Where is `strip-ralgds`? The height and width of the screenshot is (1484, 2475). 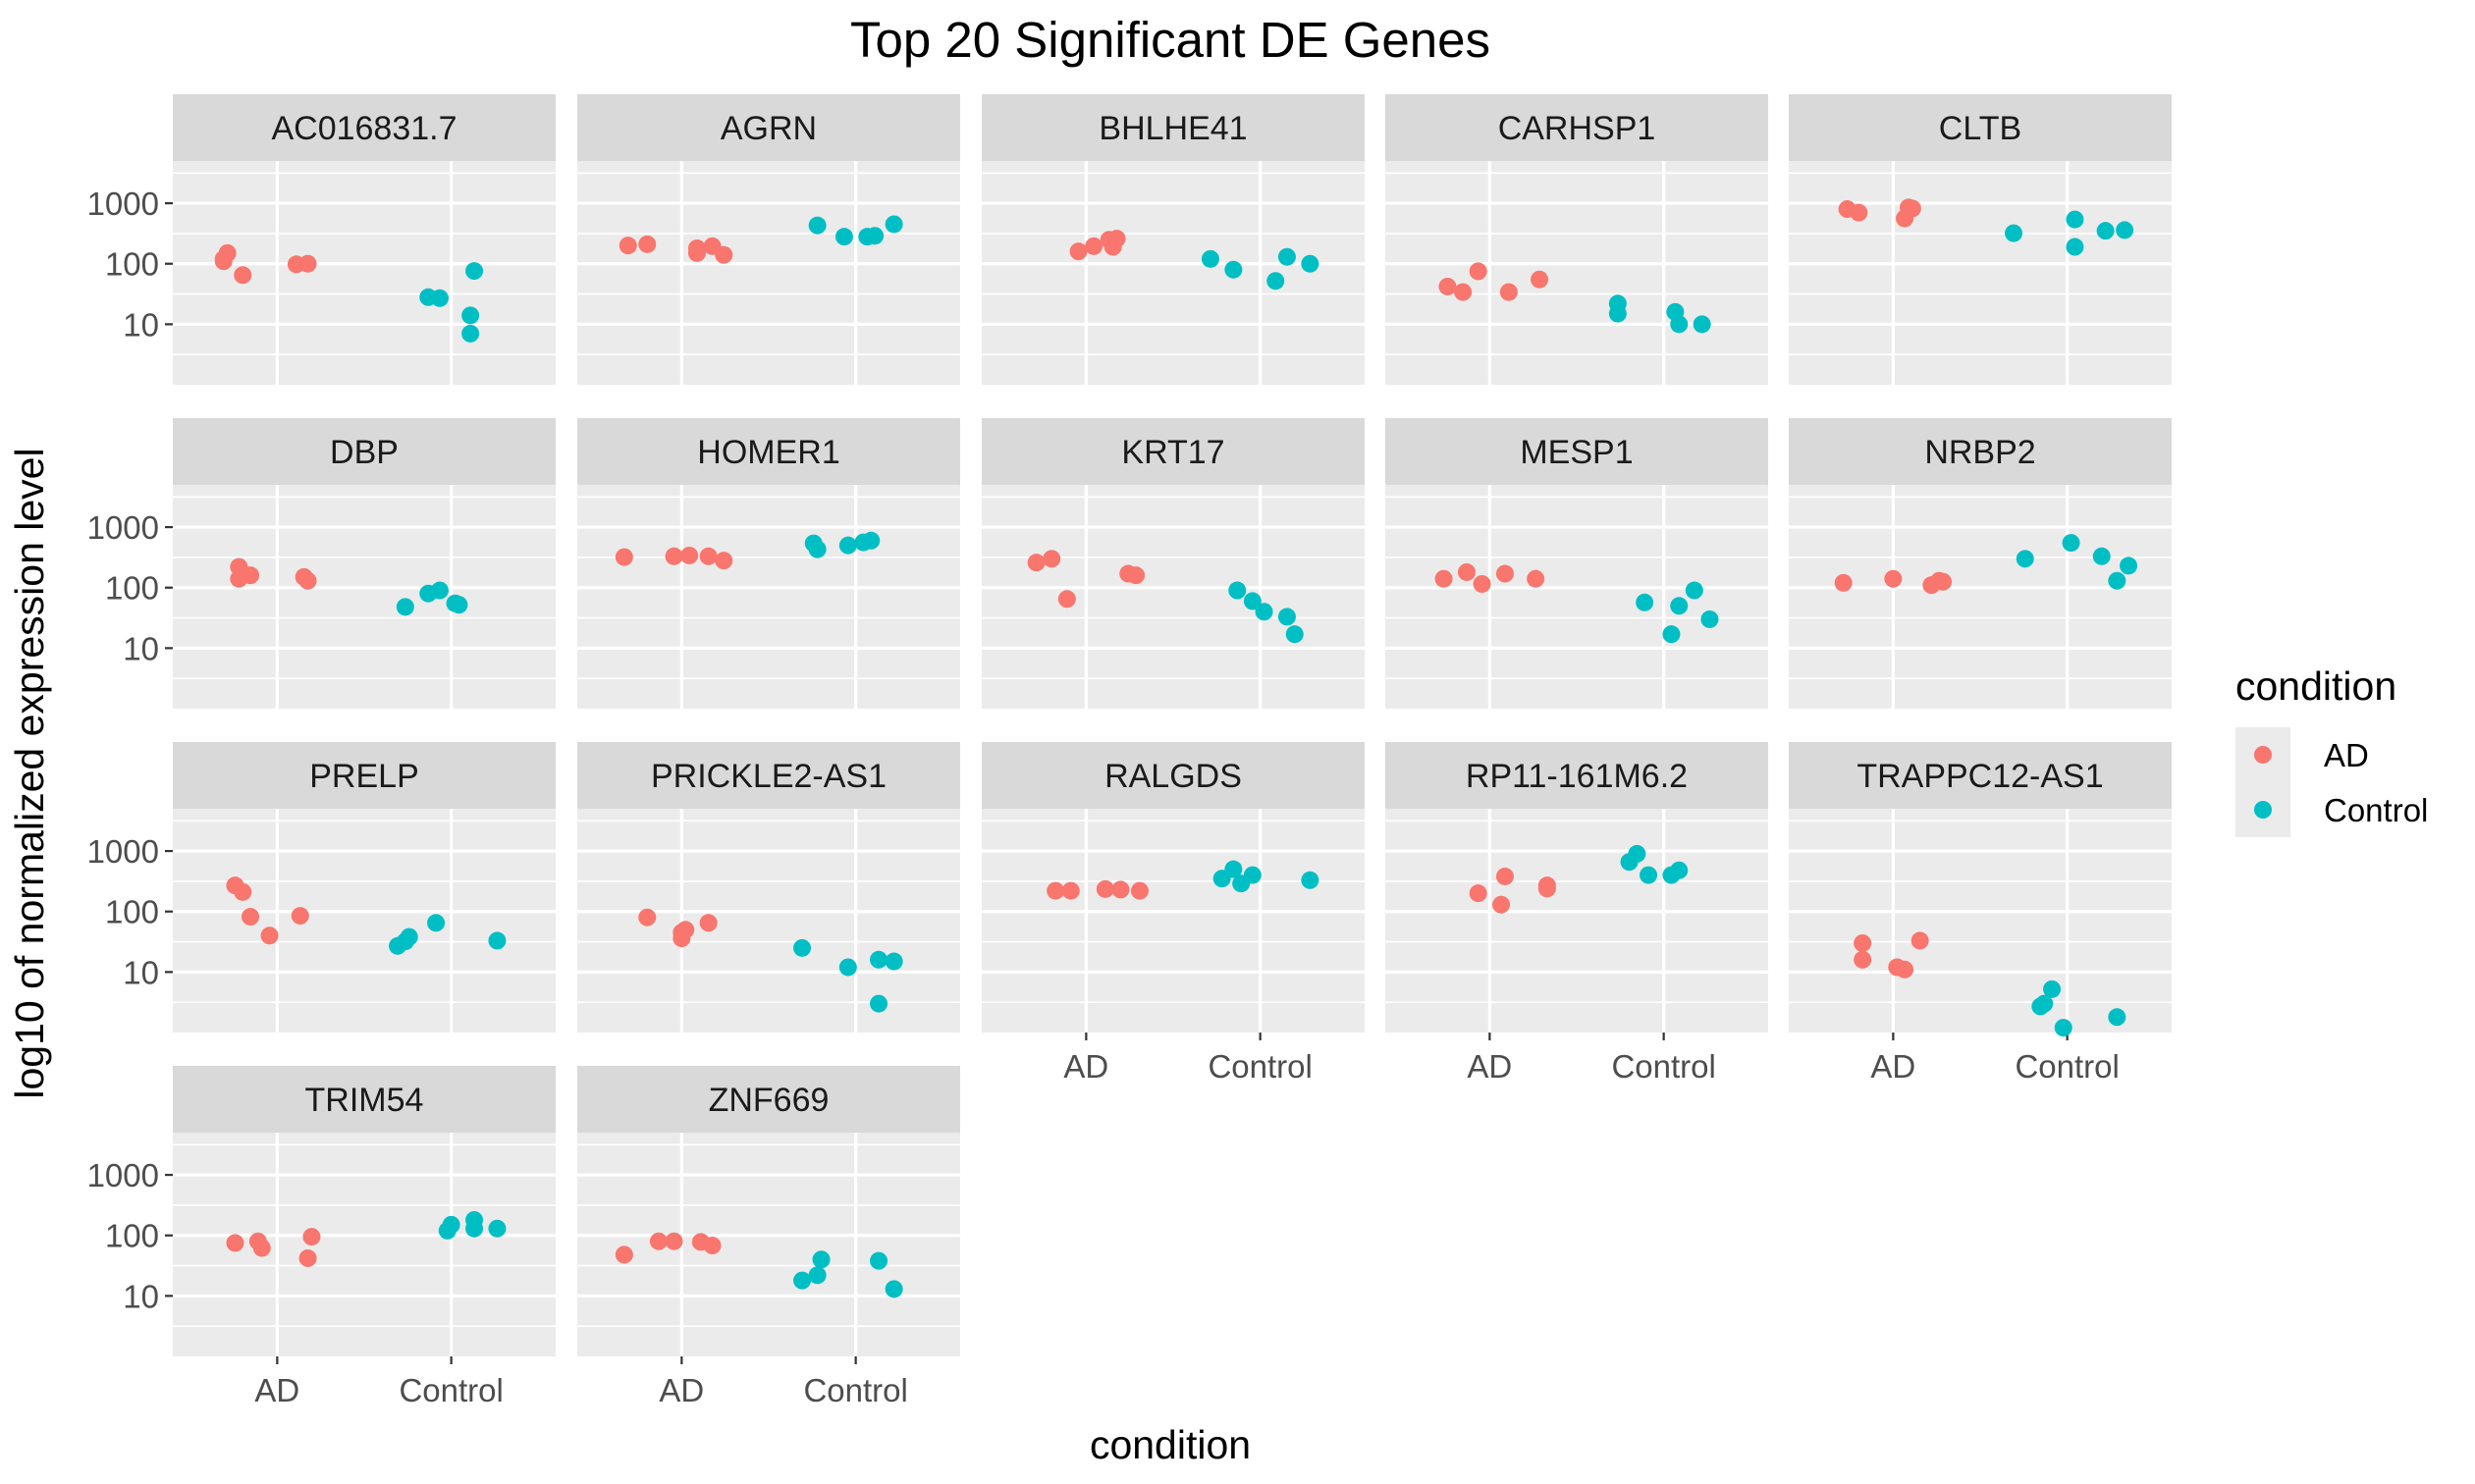
strip-ralgds is located at coordinates (1173, 776).